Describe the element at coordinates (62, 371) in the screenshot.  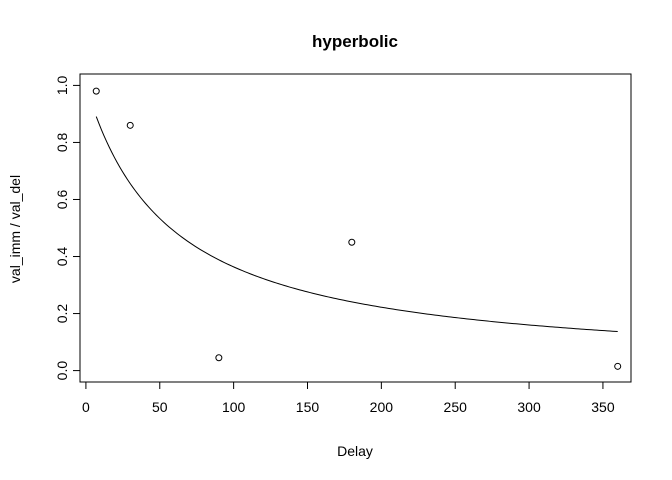
I see `y-tick-label: 0.0` at that location.